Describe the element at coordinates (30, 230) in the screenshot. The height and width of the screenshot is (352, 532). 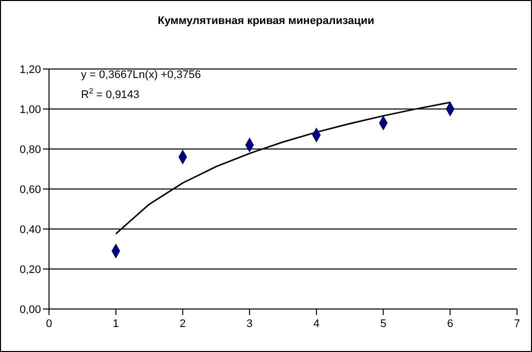
I see `y-tick-label: 0,40` at that location.